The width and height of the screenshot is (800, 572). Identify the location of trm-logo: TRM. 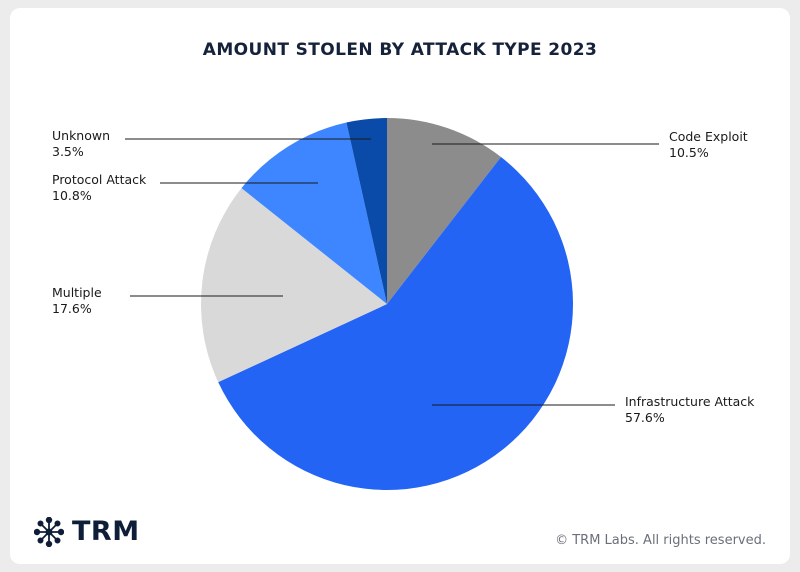
(87, 531).